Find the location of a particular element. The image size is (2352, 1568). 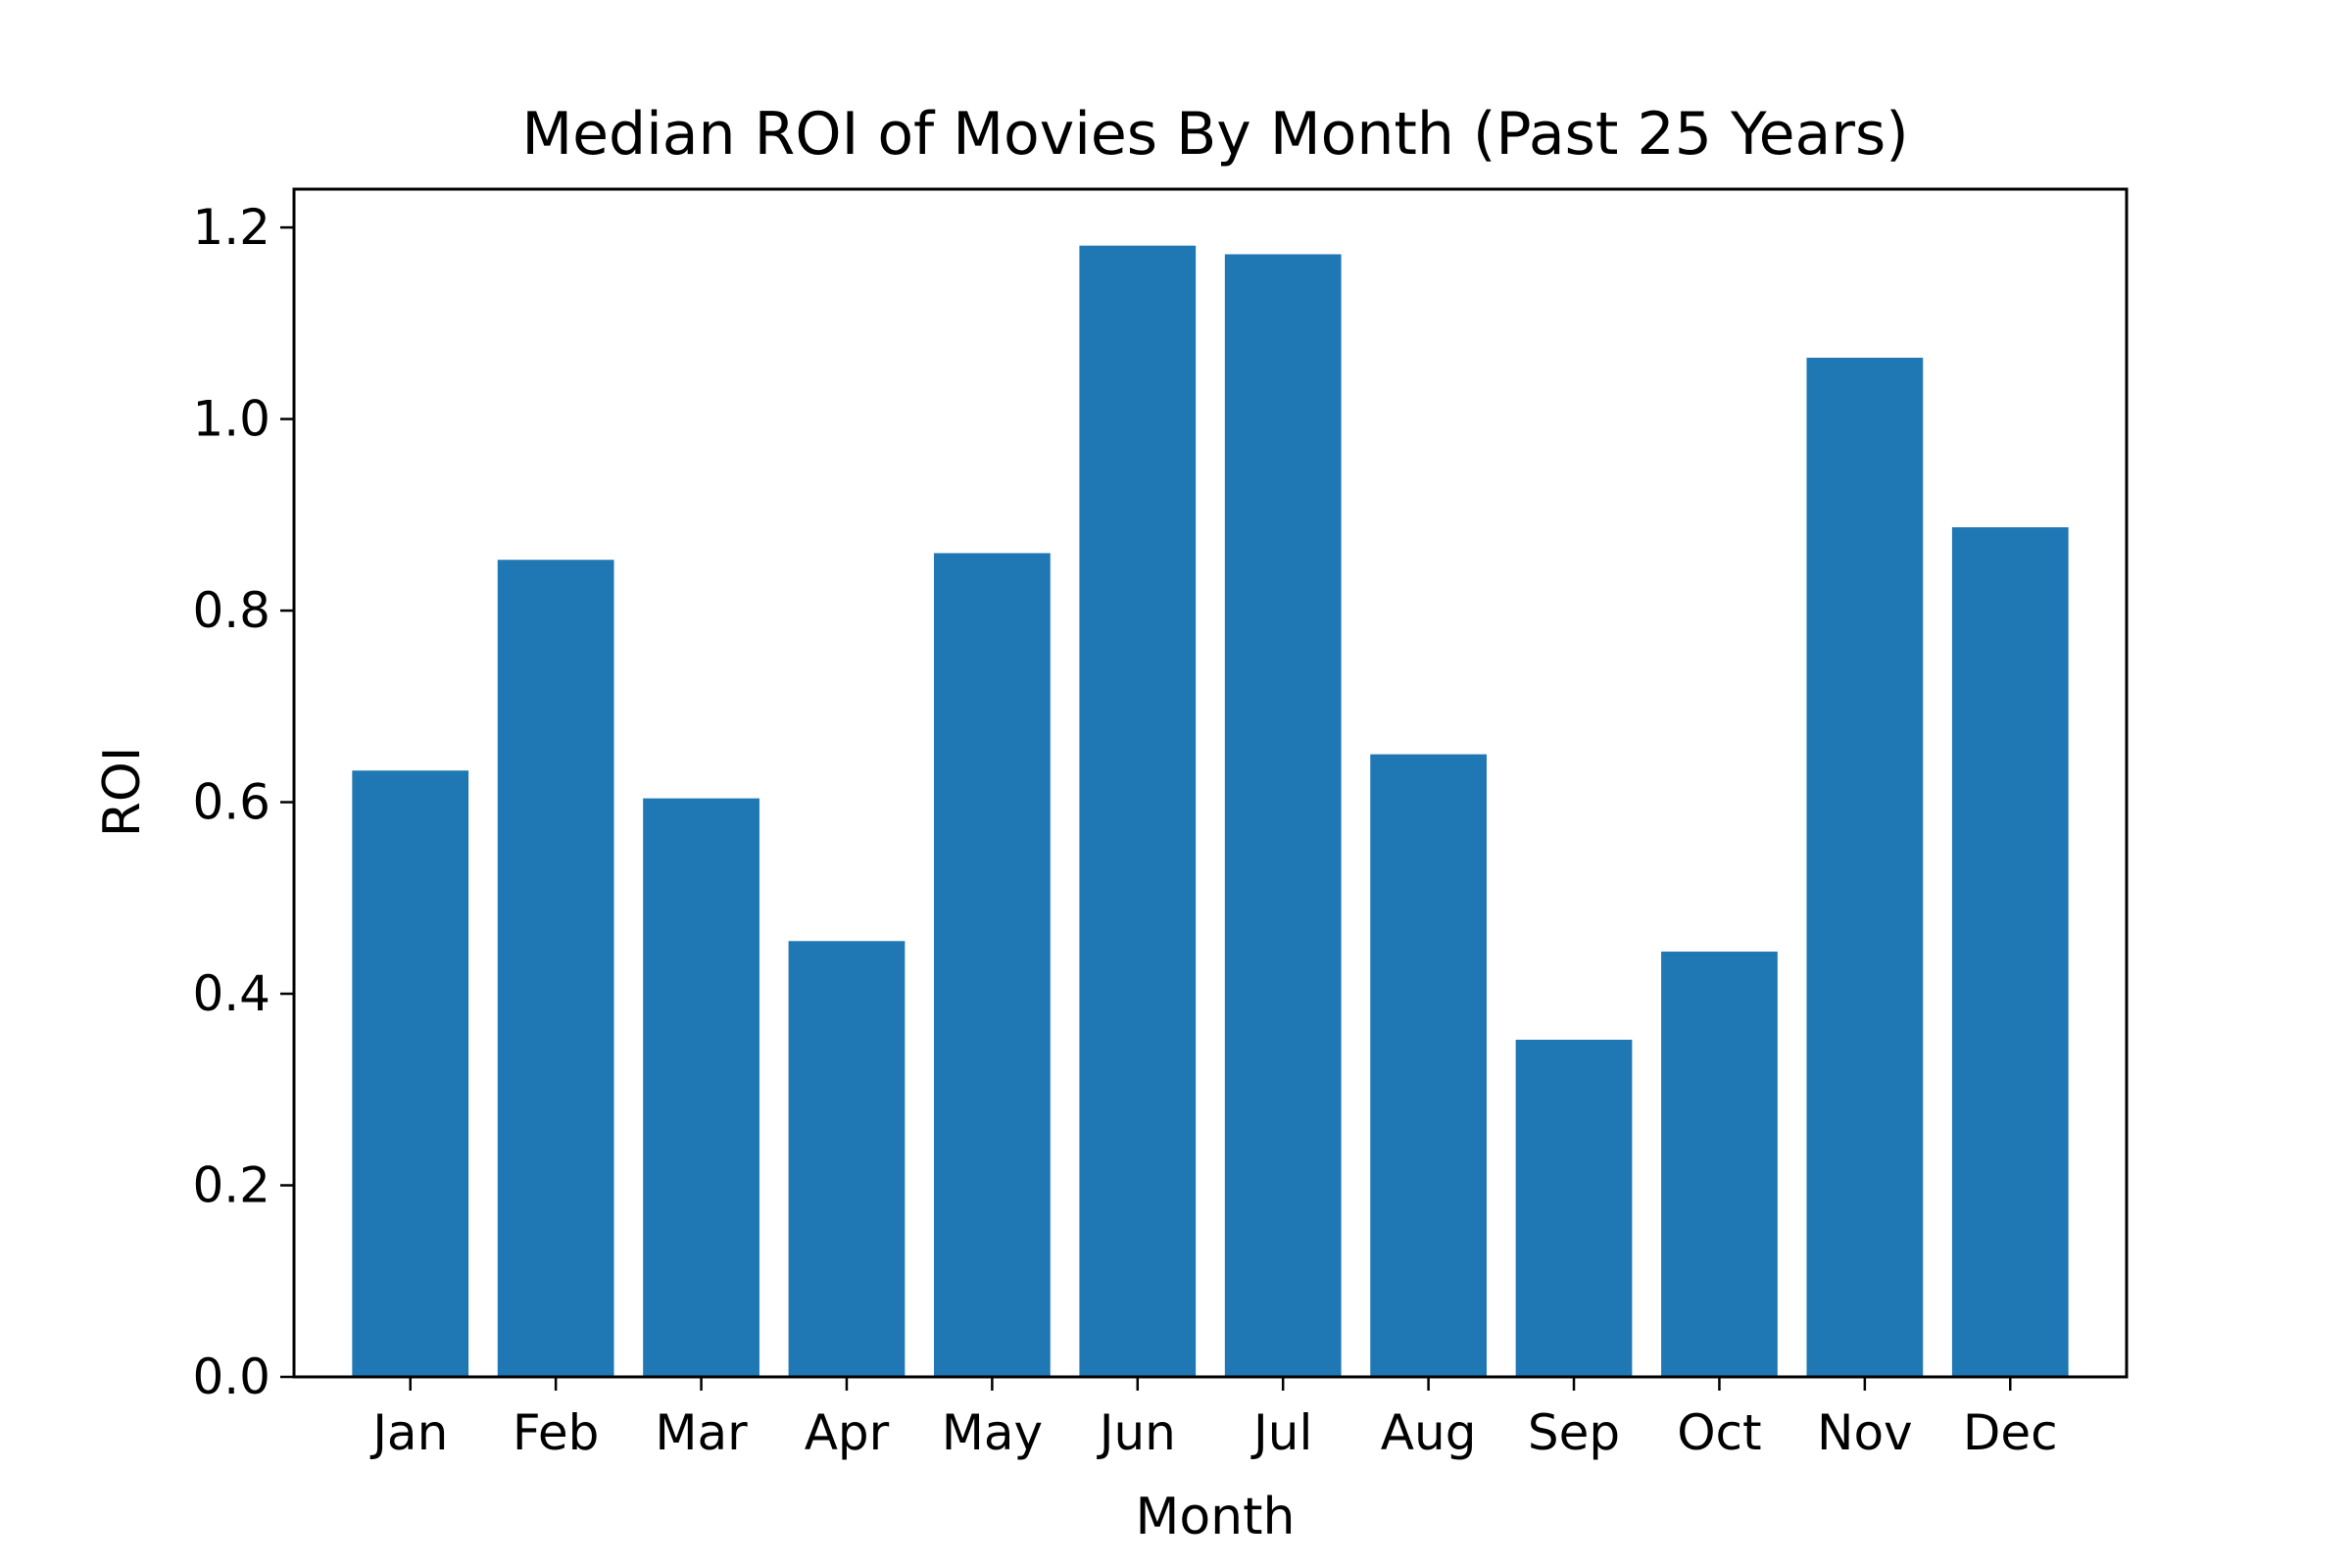

x-tick-label: Jun is located at coordinates (1136, 1432).